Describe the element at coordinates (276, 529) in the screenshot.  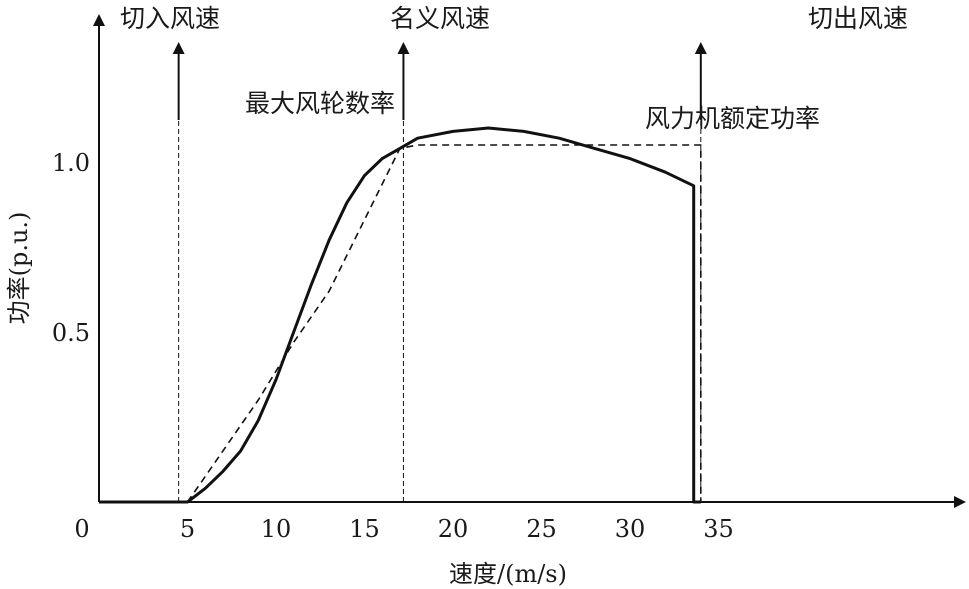
I see `x-tick-label-10: 10` at that location.